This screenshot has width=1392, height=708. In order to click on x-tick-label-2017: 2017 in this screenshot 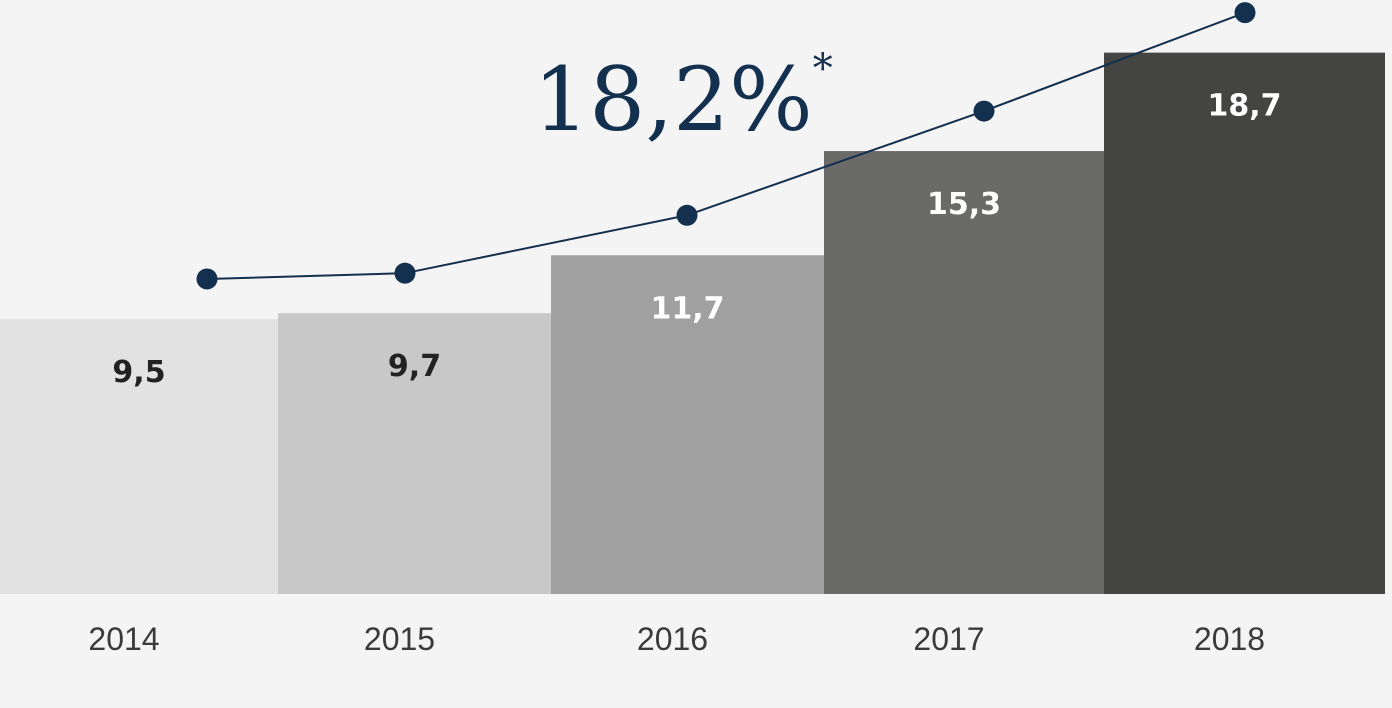, I will do `click(948, 639)`.